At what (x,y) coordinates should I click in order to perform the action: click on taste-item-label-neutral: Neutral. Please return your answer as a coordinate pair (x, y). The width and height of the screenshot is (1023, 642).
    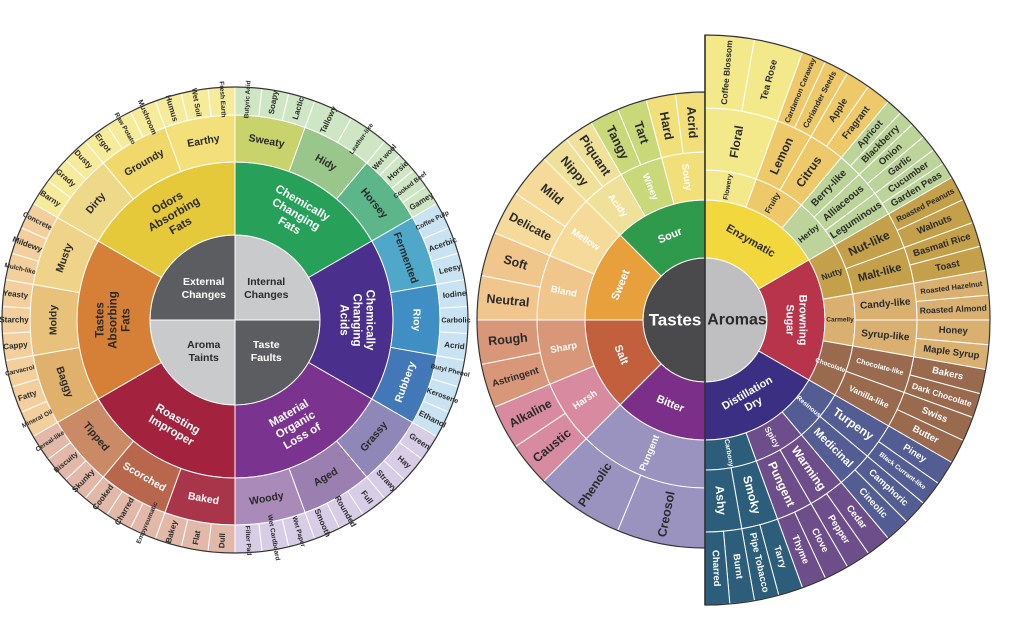
    Looking at the image, I should click on (508, 301).